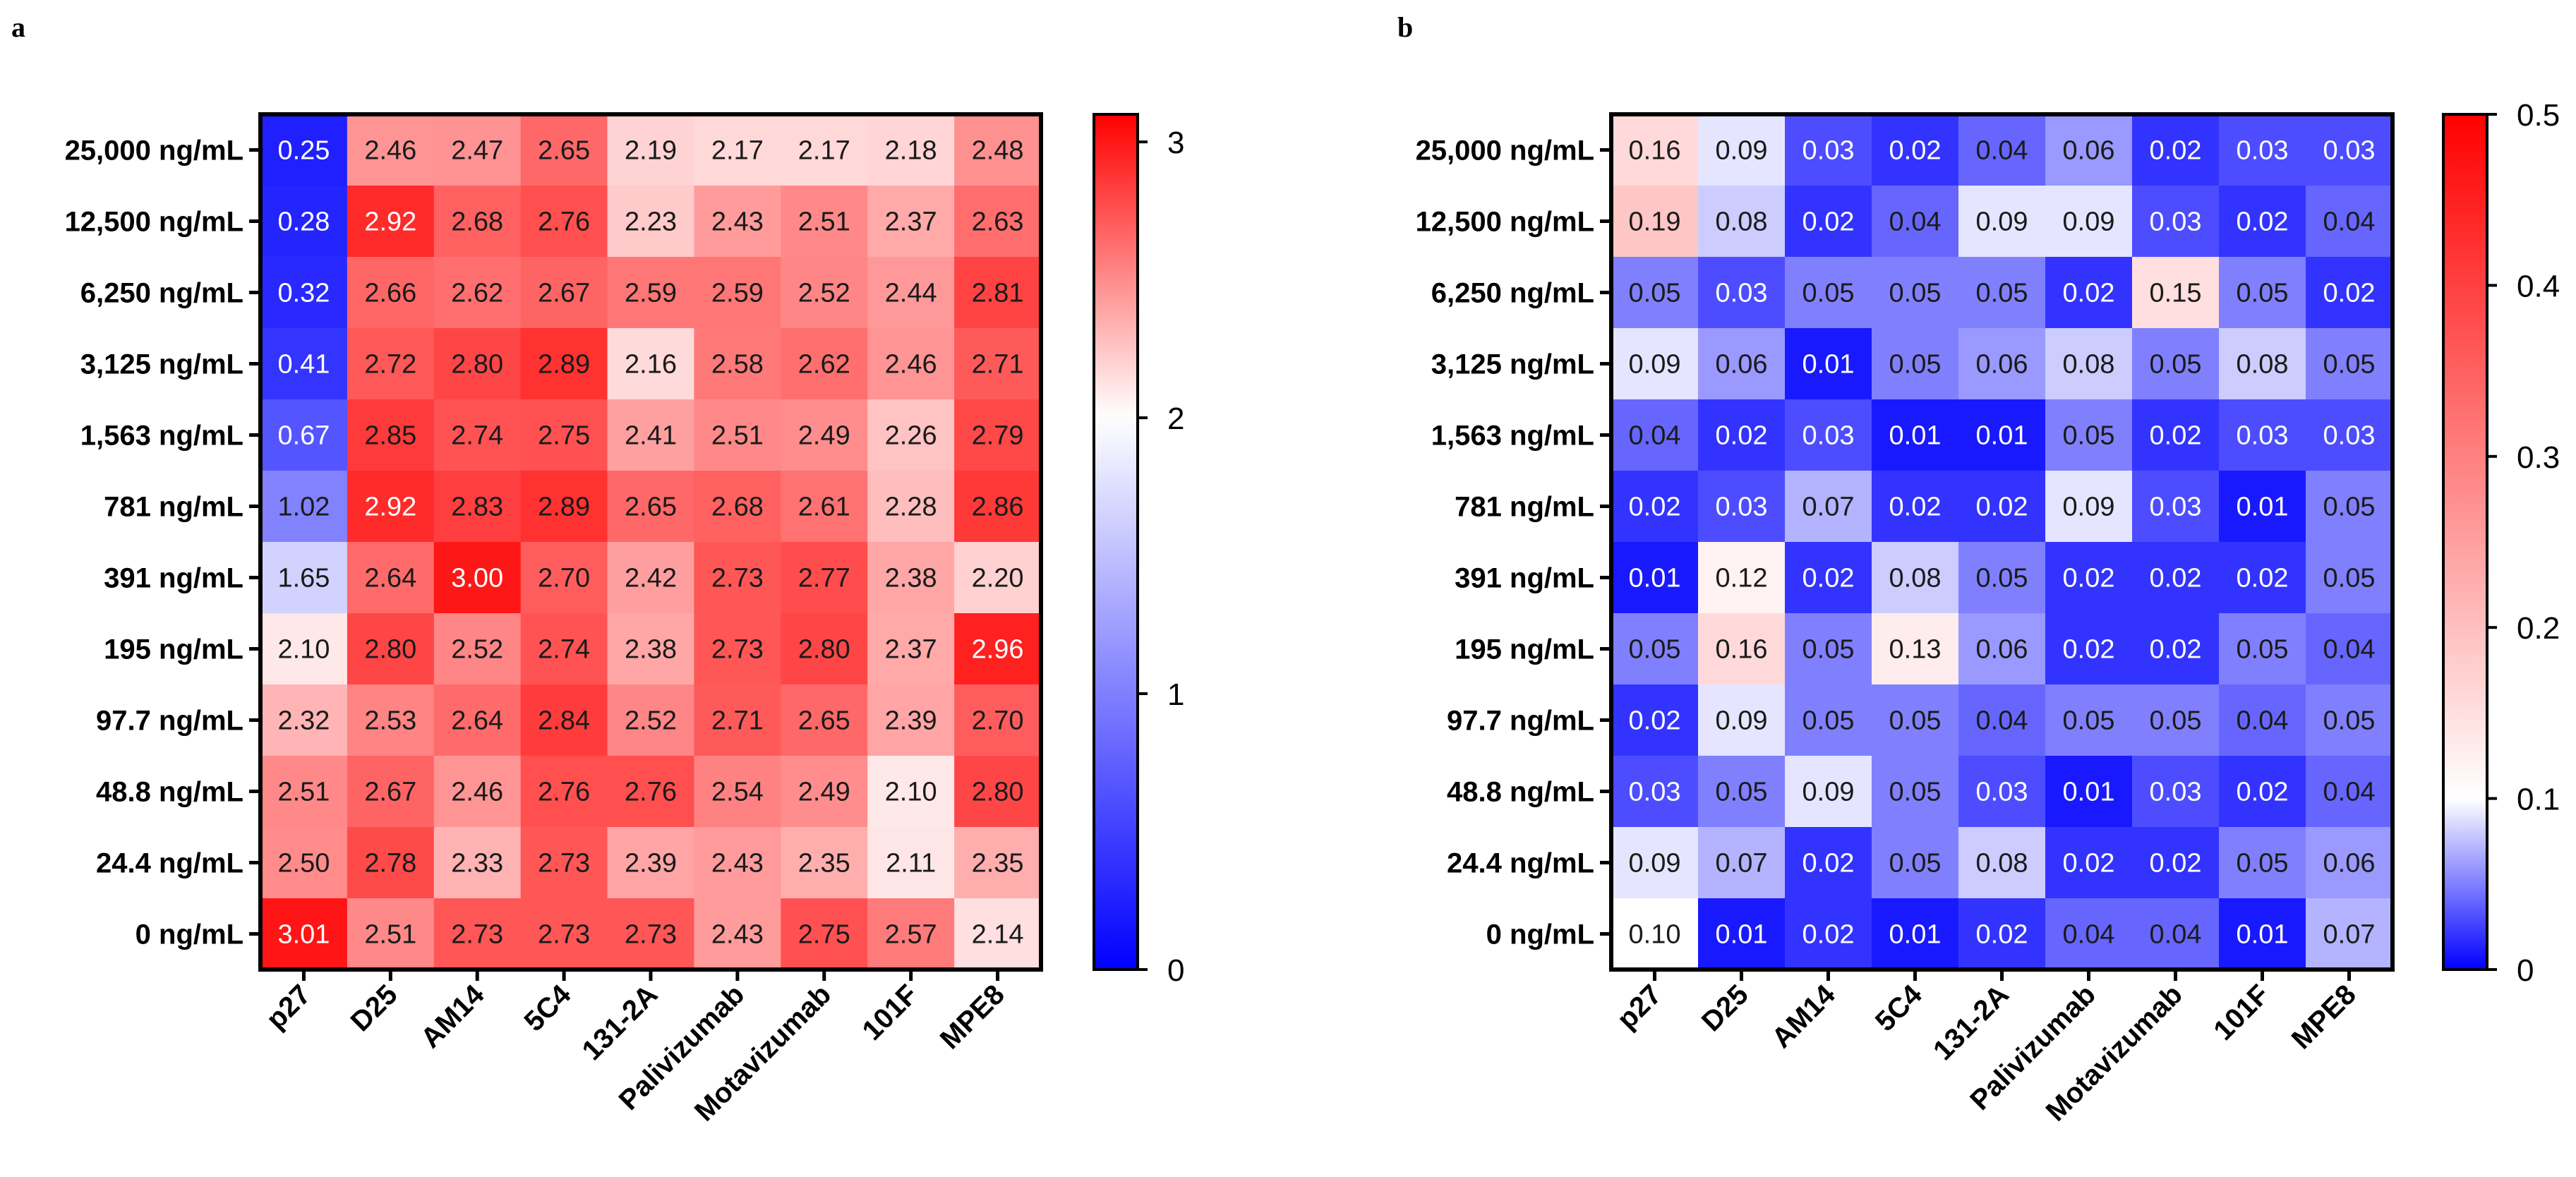 This screenshot has height=1177, width=2576. Describe the element at coordinates (2002, 650) in the screenshot. I see `cell-value-label: 0.06` at that location.